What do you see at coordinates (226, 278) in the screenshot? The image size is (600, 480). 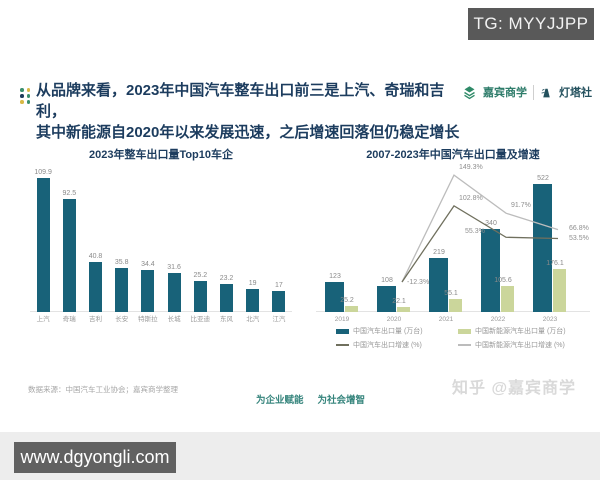 I see `bar-value-label: 23.2` at bounding box center [226, 278].